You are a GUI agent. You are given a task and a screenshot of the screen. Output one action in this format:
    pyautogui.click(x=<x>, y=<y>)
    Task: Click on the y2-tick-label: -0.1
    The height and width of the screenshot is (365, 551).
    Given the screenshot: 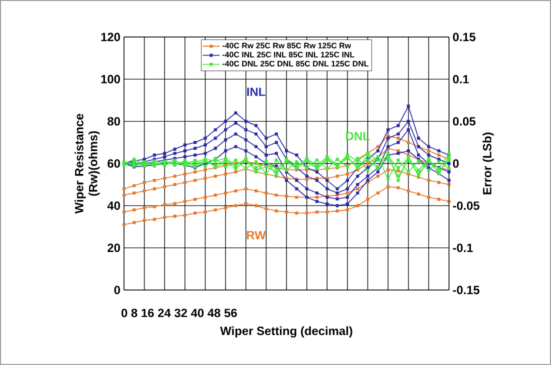 What is the action you would take?
    pyautogui.click(x=462, y=248)
    